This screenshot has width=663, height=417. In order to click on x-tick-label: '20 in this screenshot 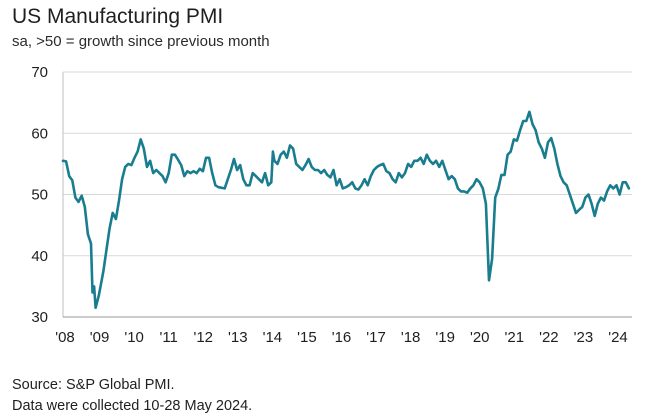, I will do `click(480, 337)`.